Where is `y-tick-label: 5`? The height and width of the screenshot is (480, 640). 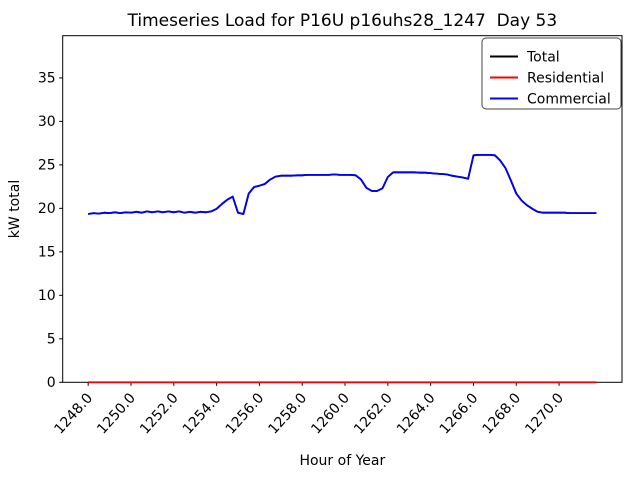 y-tick-label: 5 is located at coordinates (51, 340).